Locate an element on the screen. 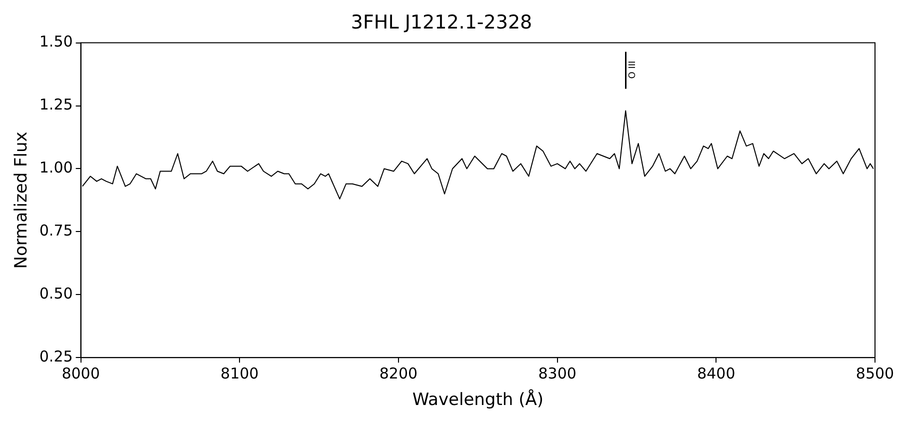 The width and height of the screenshot is (915, 423). x-tick-label: 8300 is located at coordinates (557, 373).